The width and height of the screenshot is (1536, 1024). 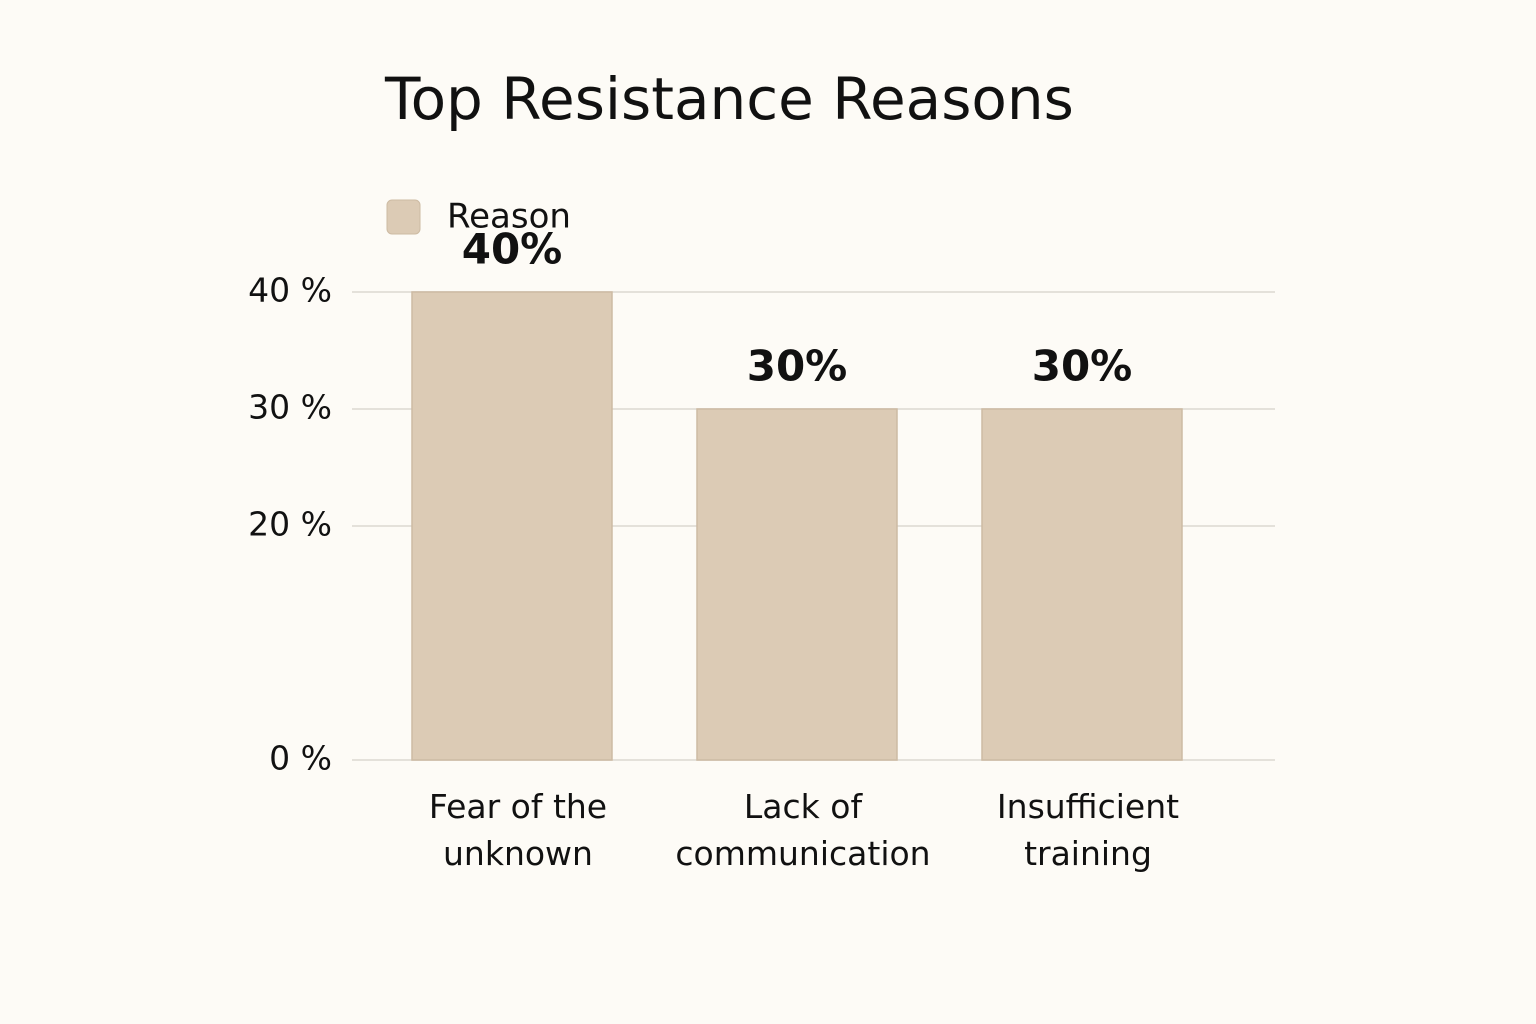 I want to click on y-tick-label: 30 %, so click(x=290, y=407).